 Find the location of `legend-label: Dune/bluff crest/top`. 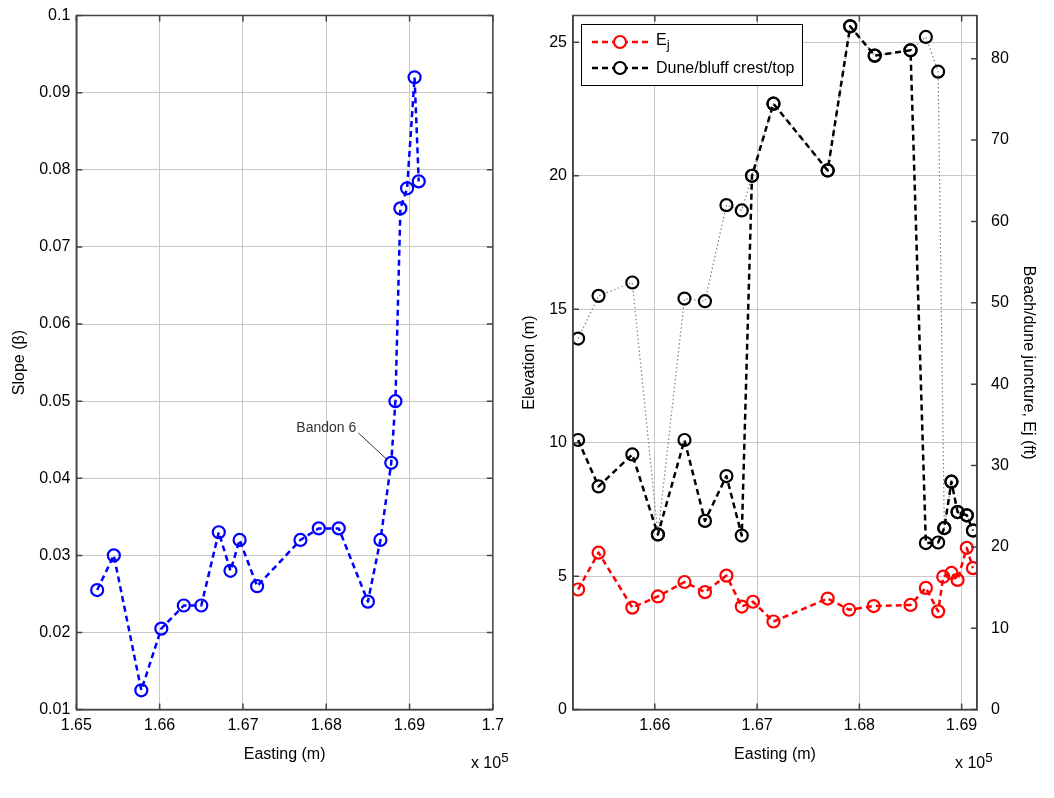

legend-label: Dune/bluff crest/top is located at coordinates (725, 67).